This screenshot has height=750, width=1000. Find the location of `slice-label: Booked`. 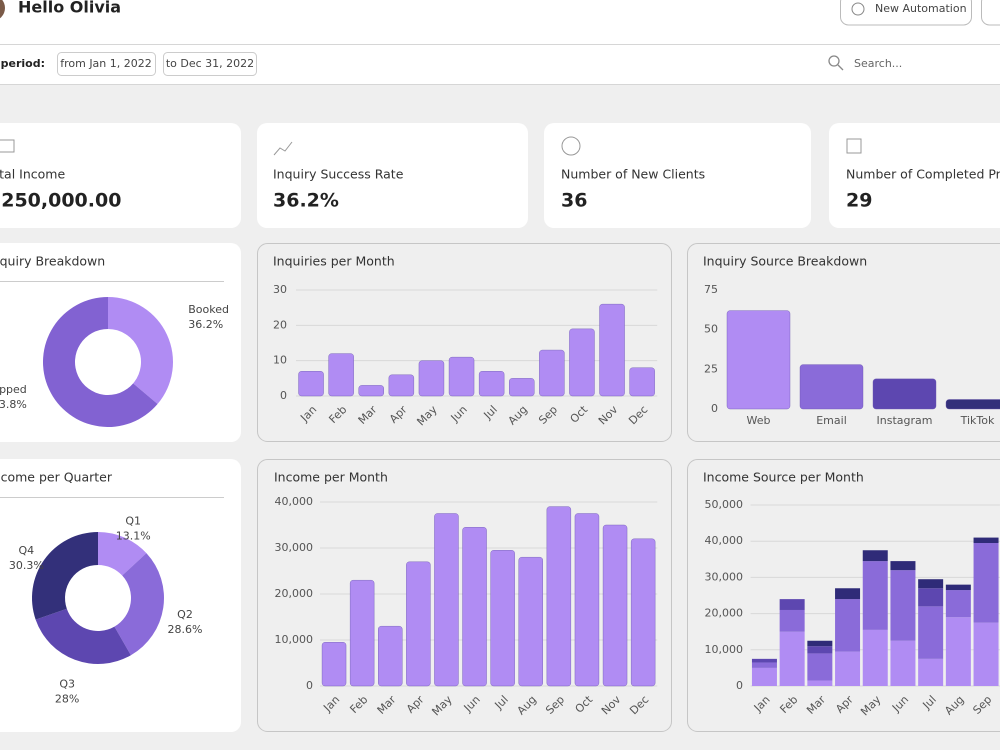

slice-label: Booked is located at coordinates (208, 309).